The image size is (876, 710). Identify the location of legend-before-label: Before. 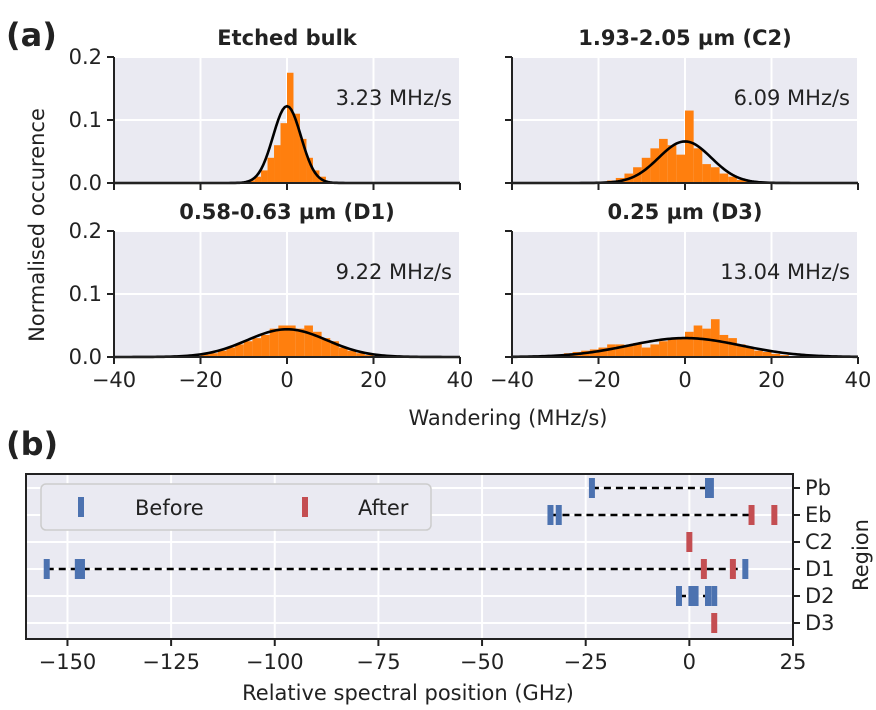
(169, 508).